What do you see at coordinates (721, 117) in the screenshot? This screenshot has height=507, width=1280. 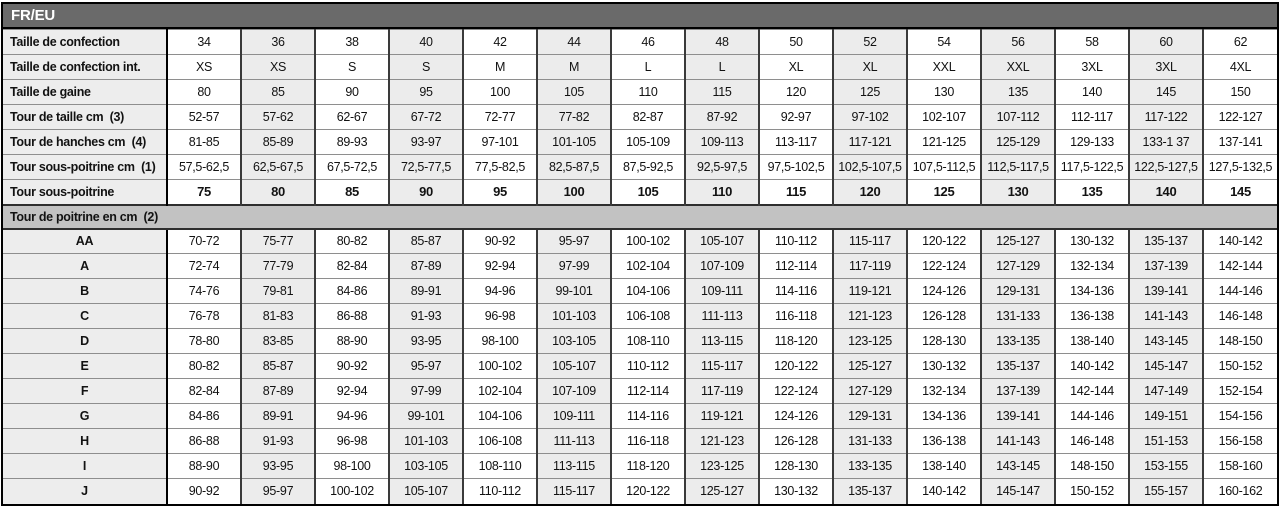 I see `size-cell: 87-92` at bounding box center [721, 117].